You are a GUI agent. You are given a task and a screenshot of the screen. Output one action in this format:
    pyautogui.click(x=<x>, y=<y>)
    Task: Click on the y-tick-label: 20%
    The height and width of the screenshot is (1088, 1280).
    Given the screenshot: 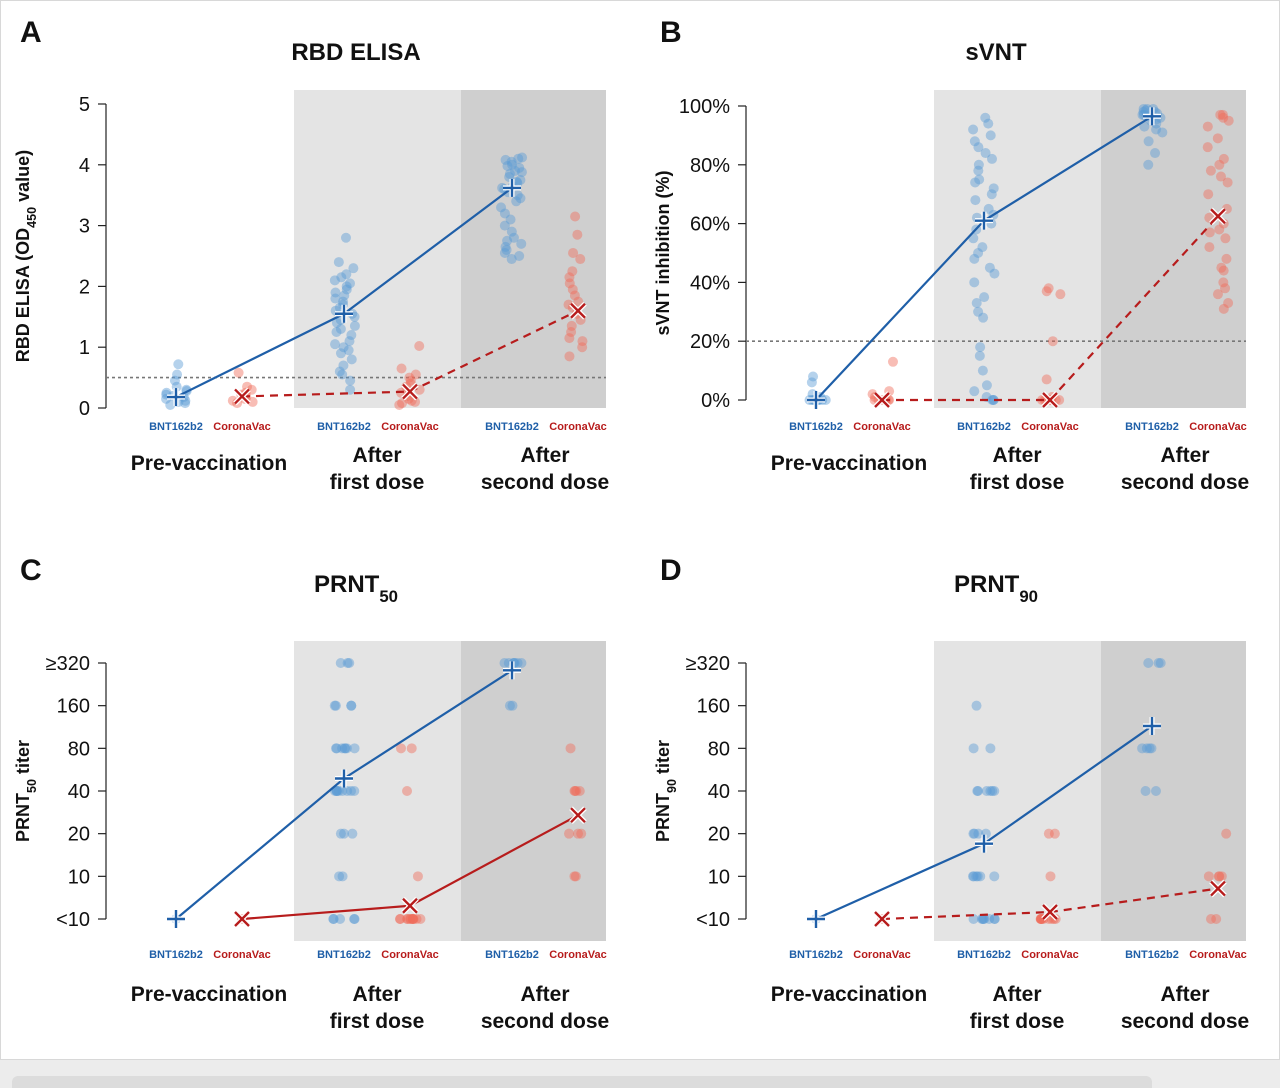 What is the action you would take?
    pyautogui.click(x=710, y=342)
    